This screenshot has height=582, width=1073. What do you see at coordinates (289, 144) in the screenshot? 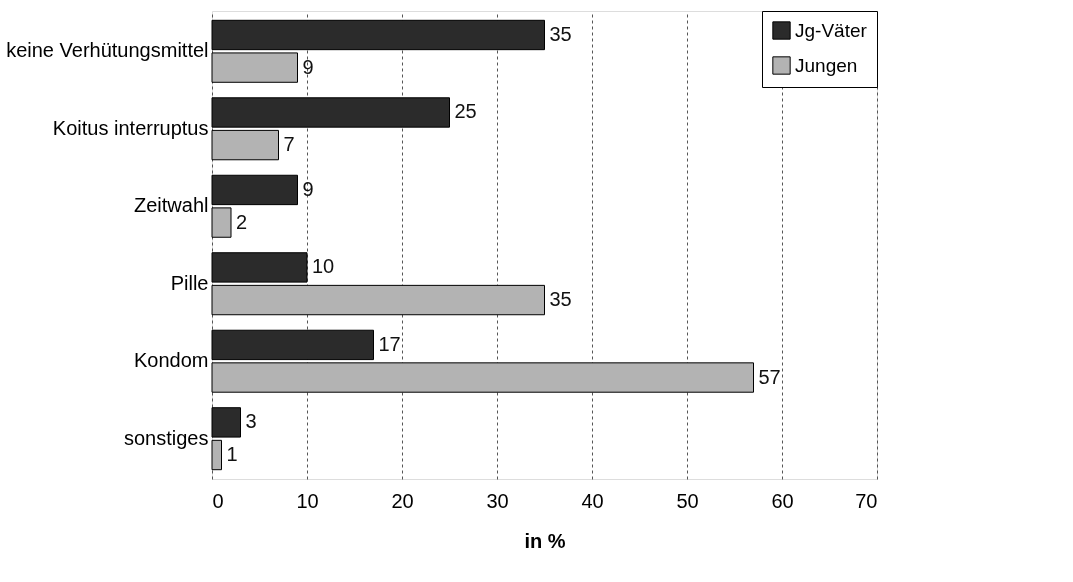
I see `data-label: 7` at bounding box center [289, 144].